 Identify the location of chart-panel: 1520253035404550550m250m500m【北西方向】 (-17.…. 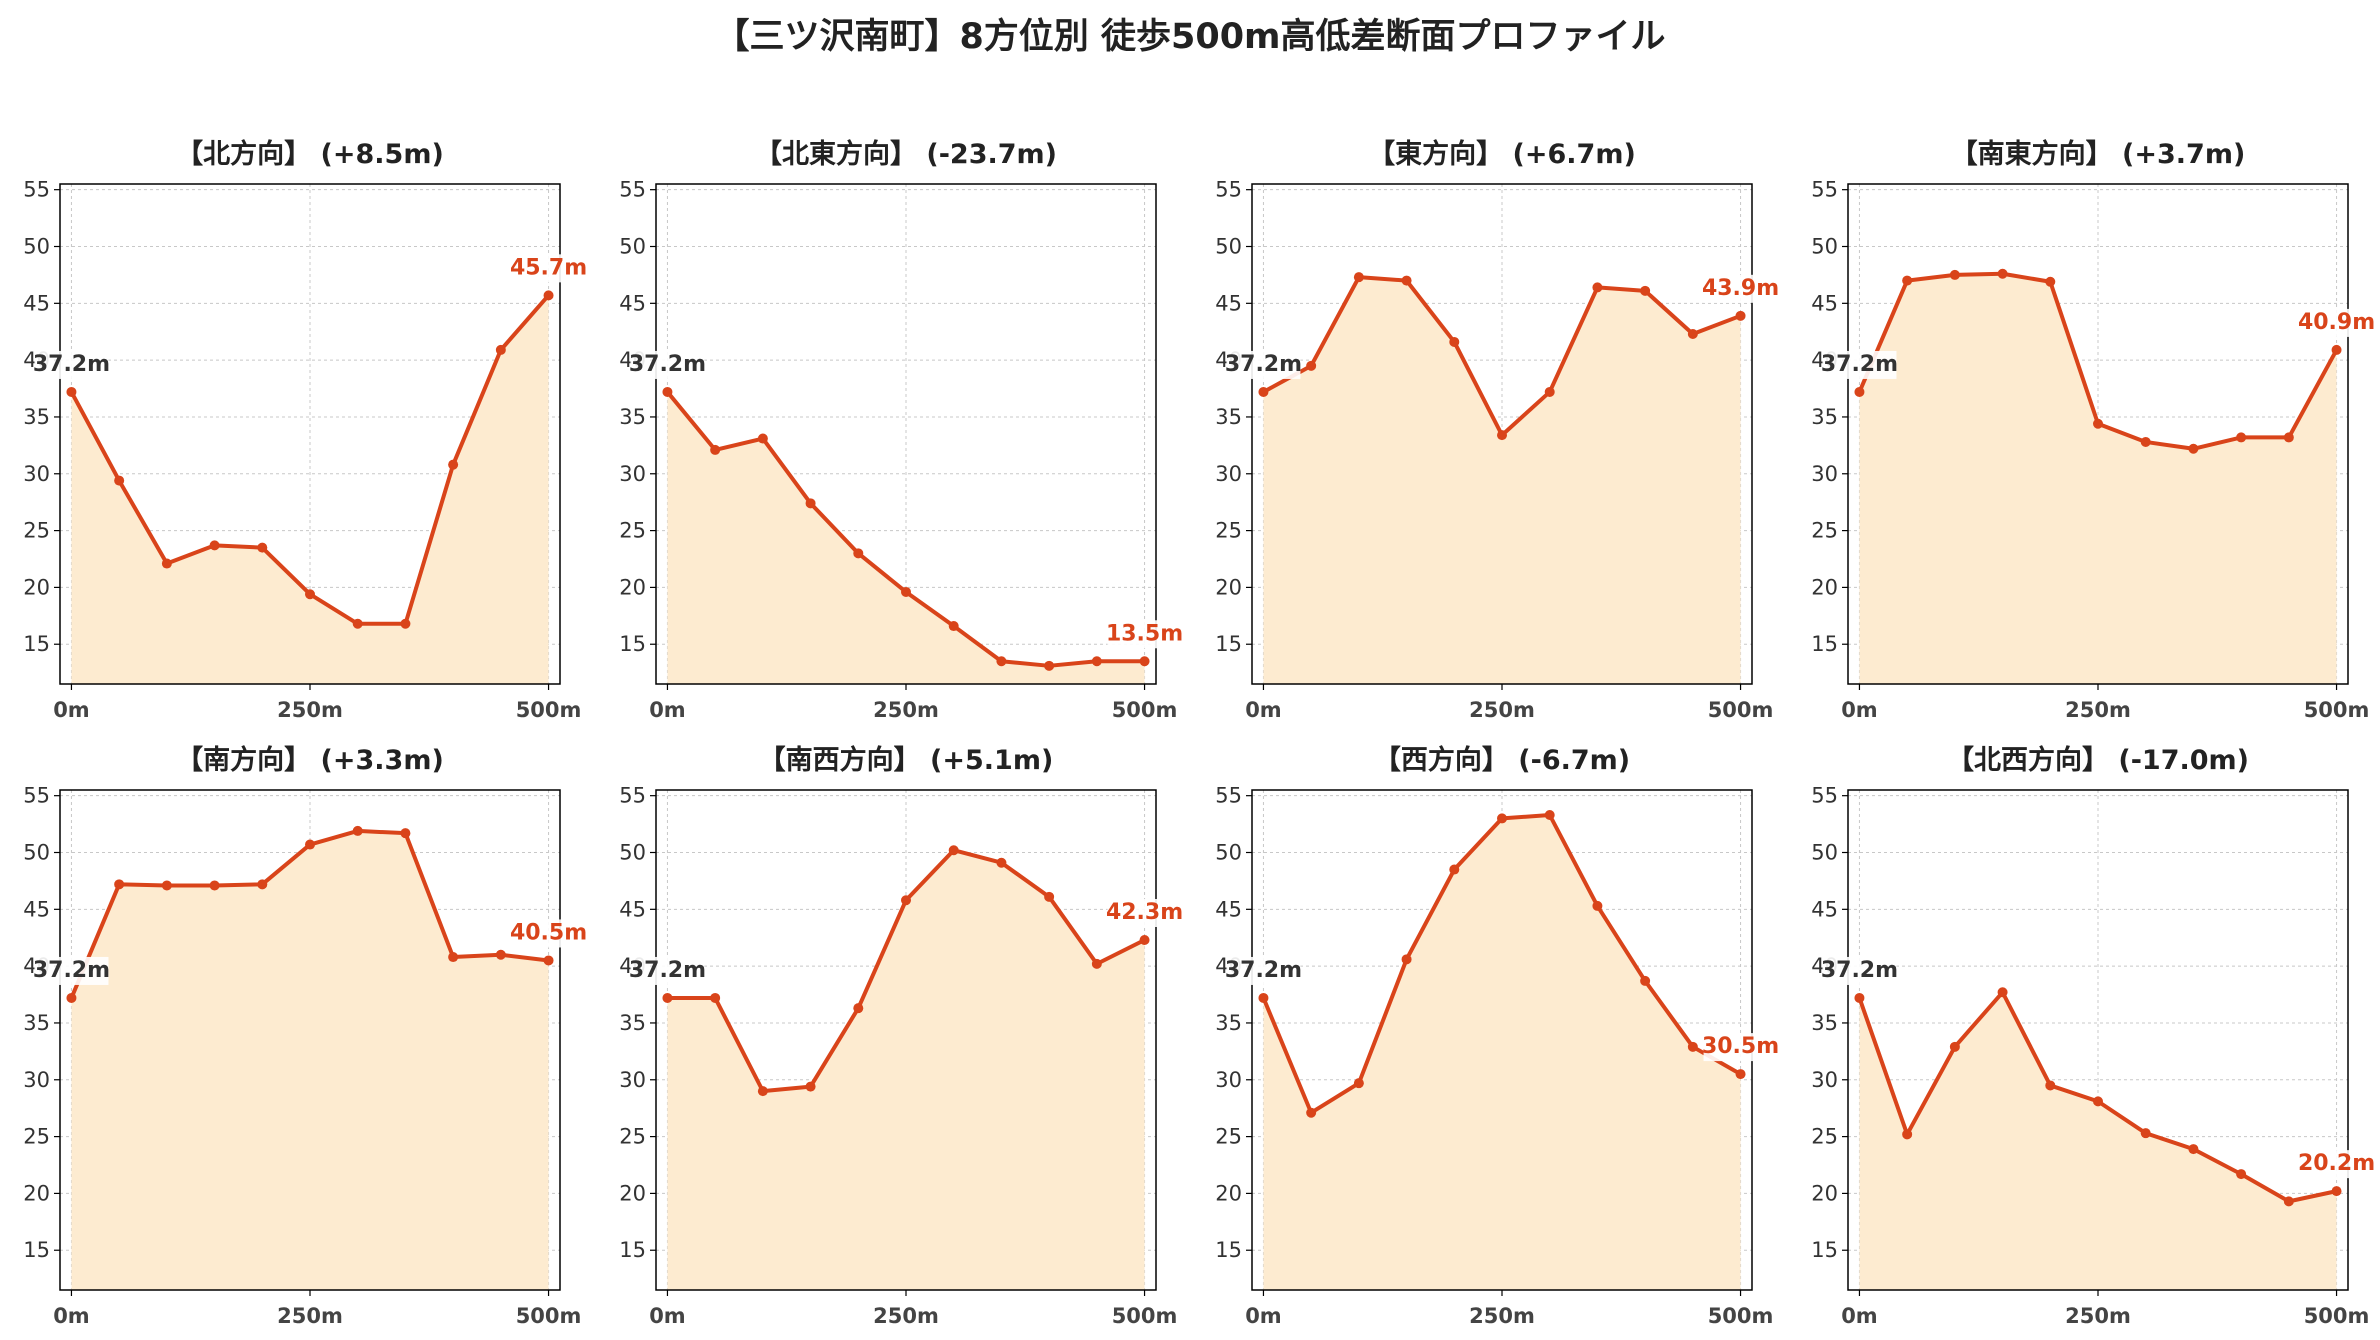
(2093, 1036).